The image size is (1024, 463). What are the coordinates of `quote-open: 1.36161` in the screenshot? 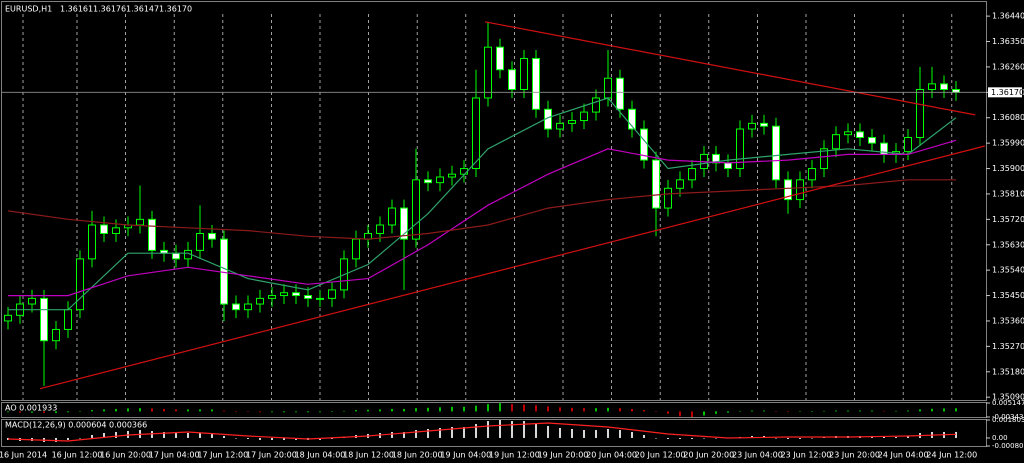 It's located at (76, 9).